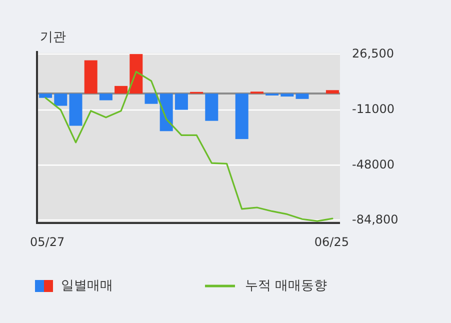 The height and width of the screenshot is (323, 451). Describe the element at coordinates (87, 286) in the screenshot. I see `legend-label: 일별매매` at that location.